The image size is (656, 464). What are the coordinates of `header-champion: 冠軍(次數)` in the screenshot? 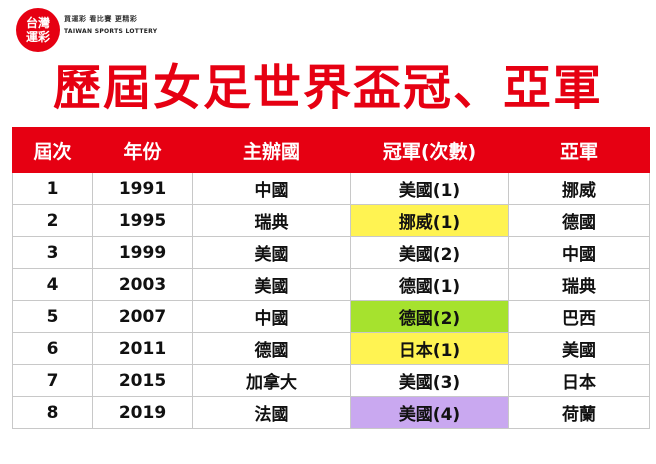 It's located at (429, 150).